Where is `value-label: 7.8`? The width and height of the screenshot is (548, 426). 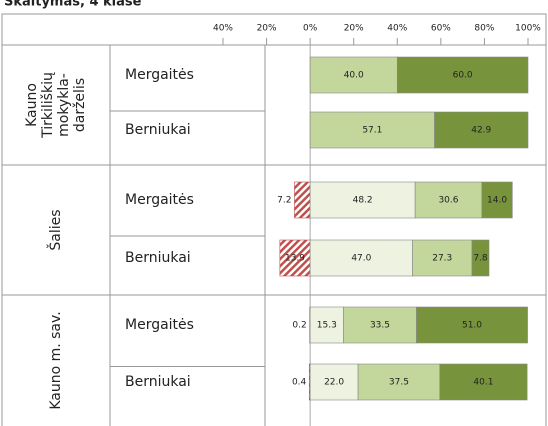
value-label: 7.8 is located at coordinates (480, 259).